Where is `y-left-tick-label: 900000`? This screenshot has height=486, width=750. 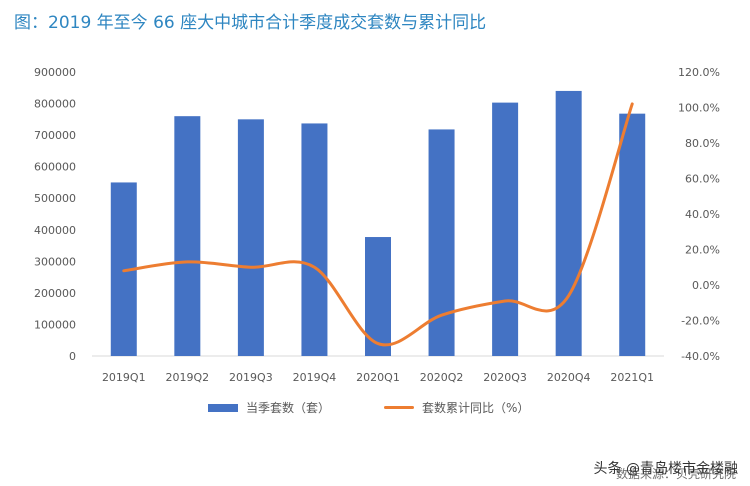
y-left-tick-label: 900000 is located at coordinates (55, 72).